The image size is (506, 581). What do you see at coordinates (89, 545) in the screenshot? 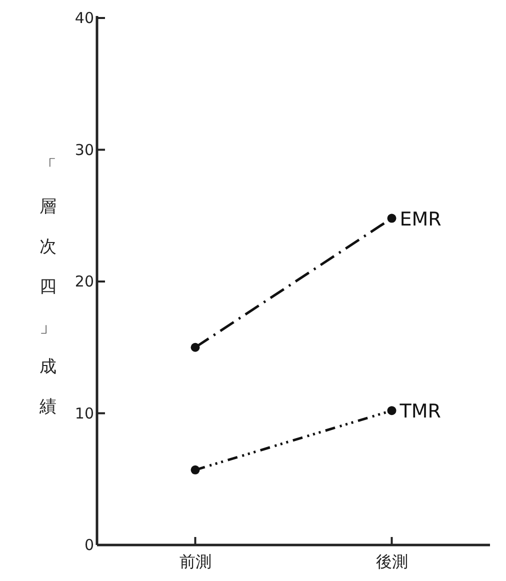
I see `y-tick-label: 0` at bounding box center [89, 545].